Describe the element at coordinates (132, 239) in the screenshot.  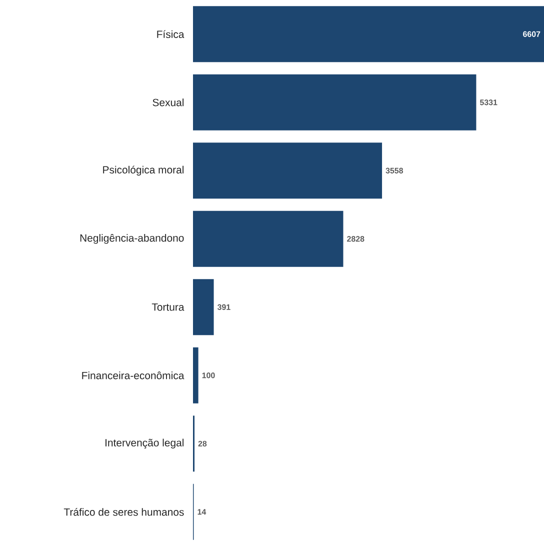
I see `y-tick-label: Negligência-abandono` at that location.